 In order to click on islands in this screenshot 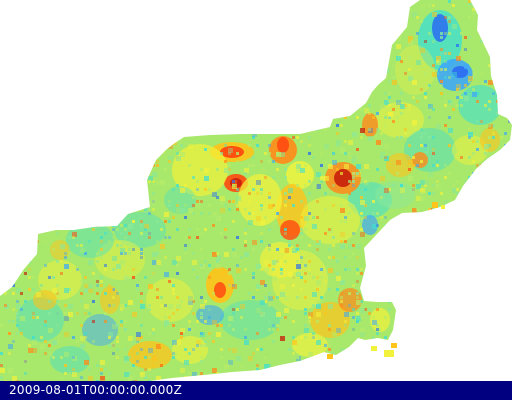, I will do `click(386, 280)`.